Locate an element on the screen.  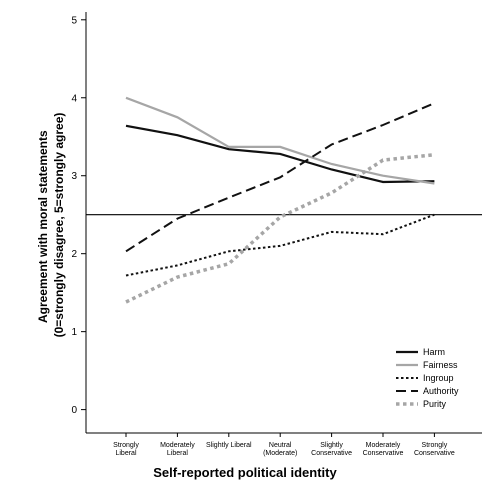
y-tick-label: 2 is located at coordinates (74, 254).